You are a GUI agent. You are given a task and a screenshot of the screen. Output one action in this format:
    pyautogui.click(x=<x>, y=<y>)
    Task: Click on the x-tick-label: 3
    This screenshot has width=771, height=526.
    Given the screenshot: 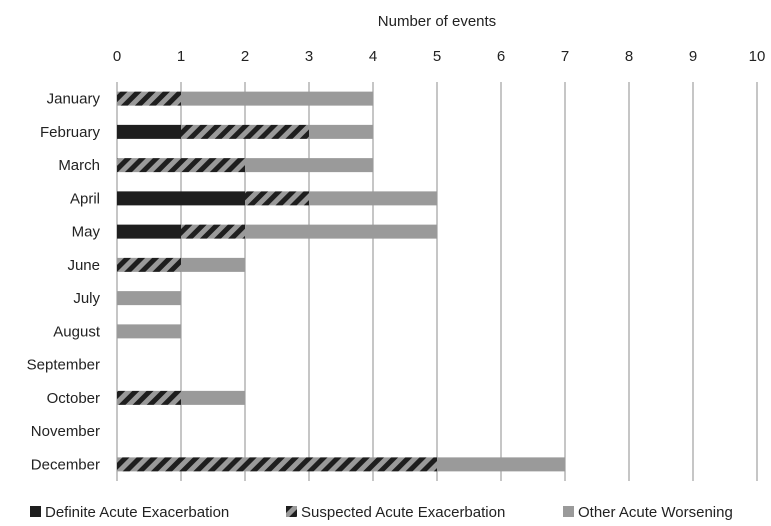 What is the action you would take?
    pyautogui.click(x=309, y=56)
    